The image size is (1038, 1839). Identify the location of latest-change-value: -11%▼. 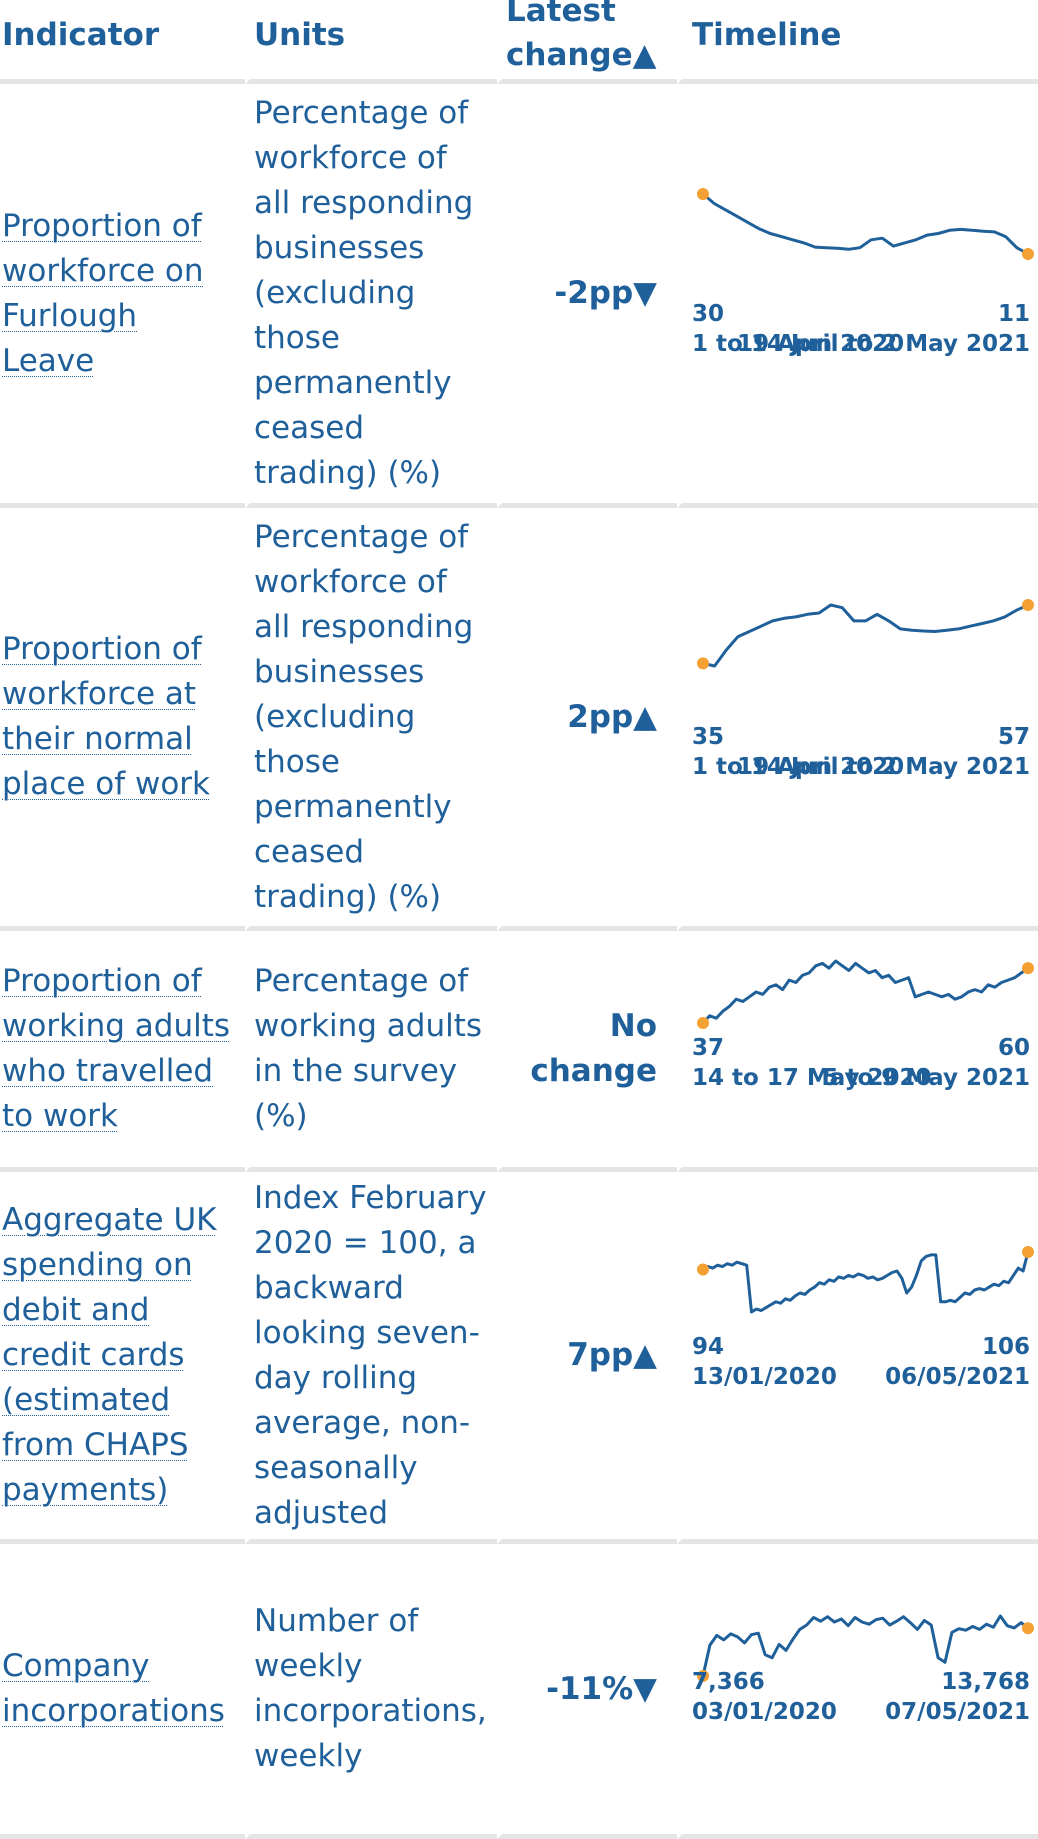
(587, 1691).